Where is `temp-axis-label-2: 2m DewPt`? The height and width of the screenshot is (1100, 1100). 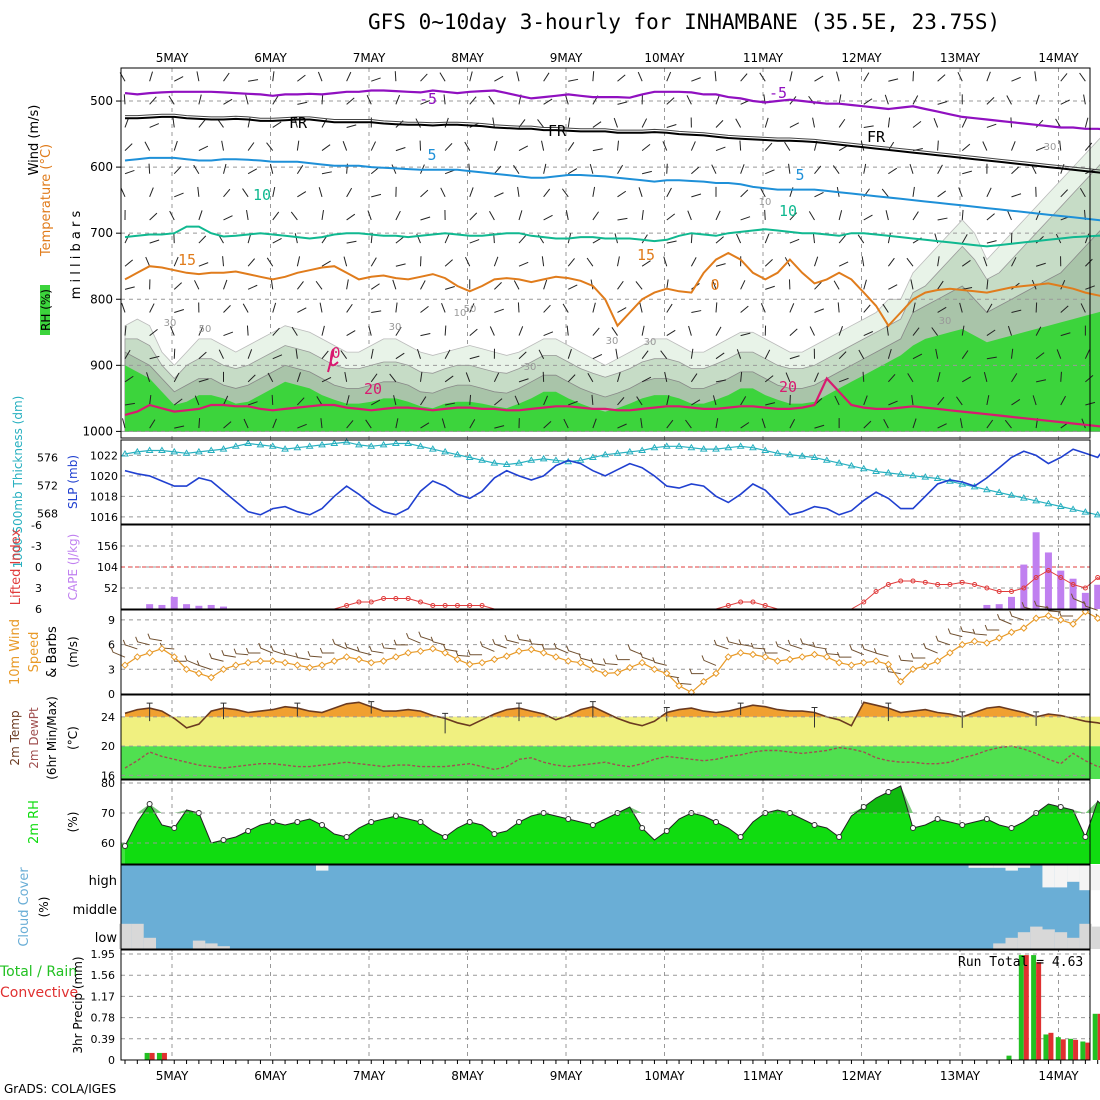
temp-axis-label-2: 2m DewPt is located at coordinates (34, 738).